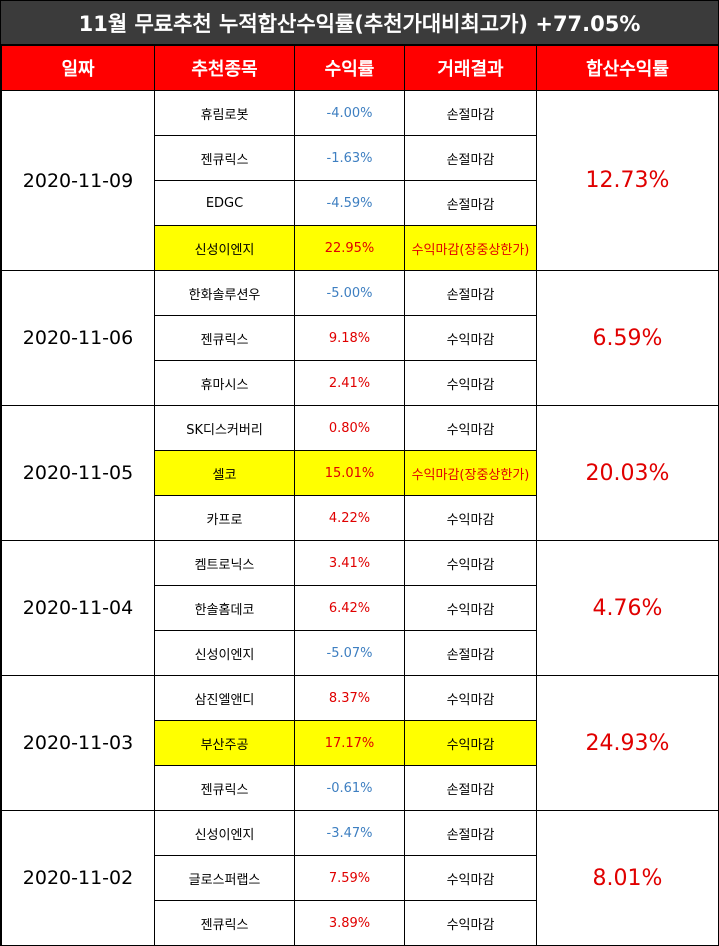 Image resolution: width=719 pixels, height=946 pixels. What do you see at coordinates (349, 653) in the screenshot?
I see `return-cell: -5.07%` at bounding box center [349, 653].